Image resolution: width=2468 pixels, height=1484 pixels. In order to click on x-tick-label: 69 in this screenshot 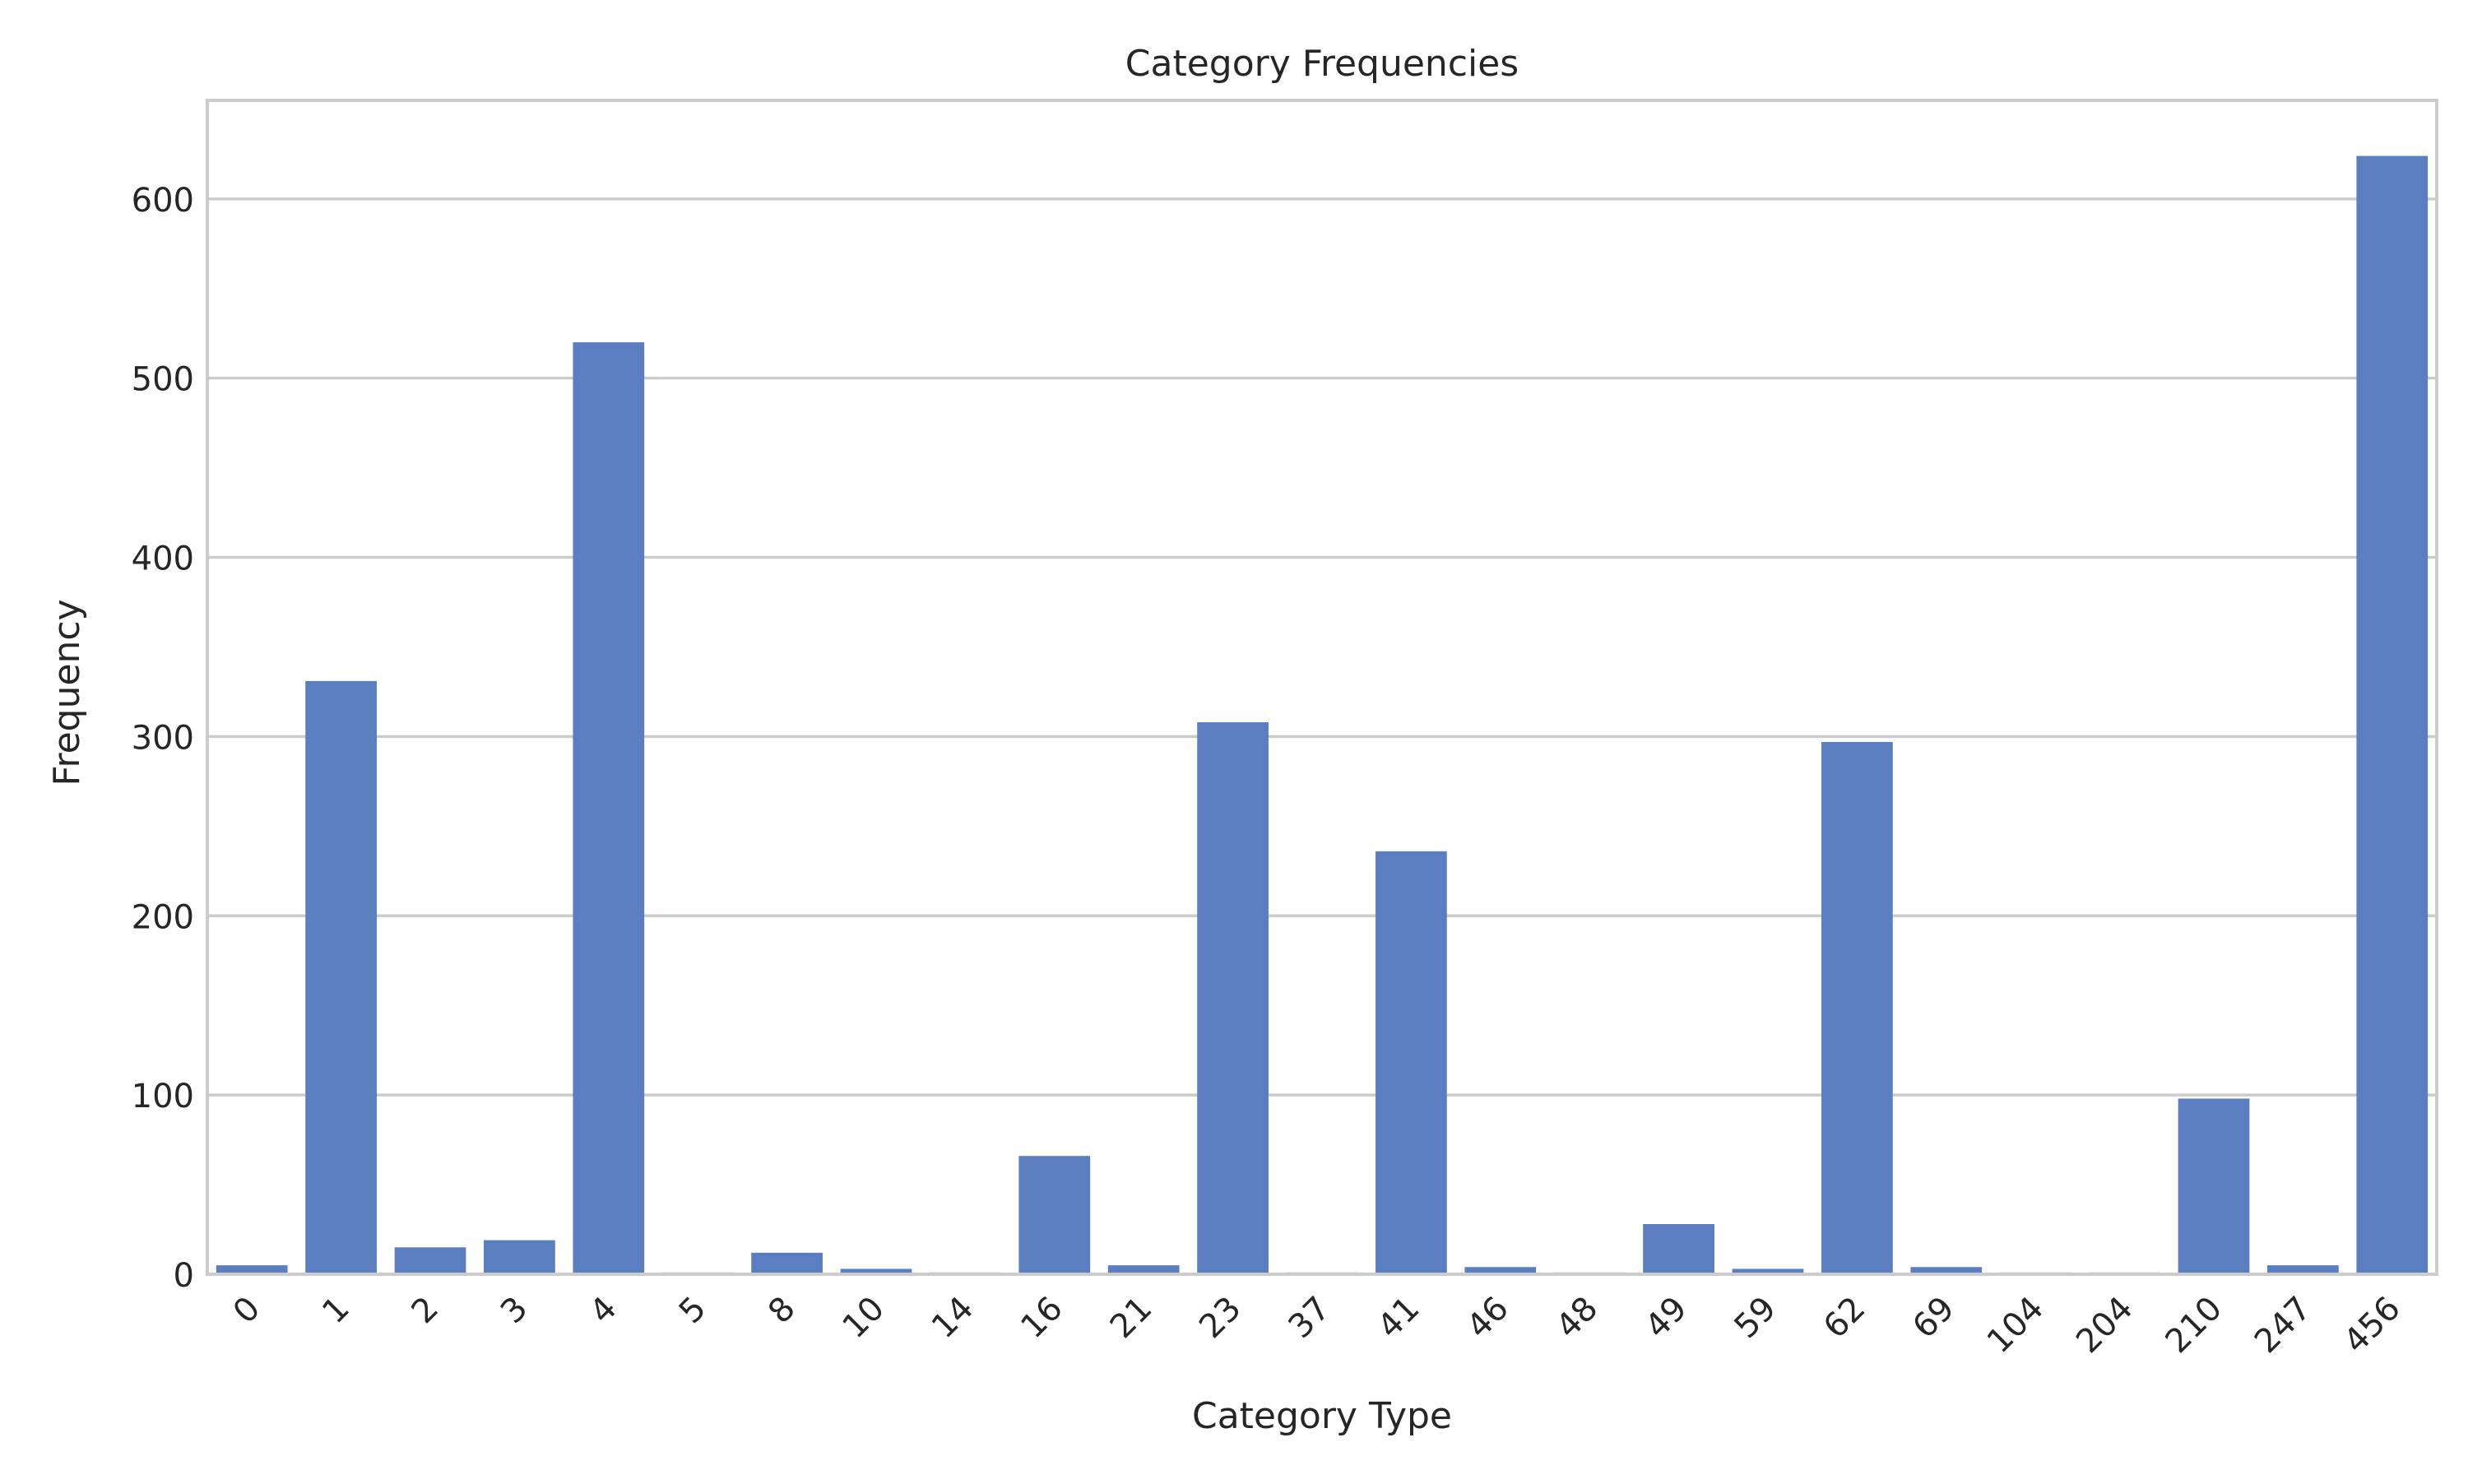, I will do `click(1933, 1318)`.